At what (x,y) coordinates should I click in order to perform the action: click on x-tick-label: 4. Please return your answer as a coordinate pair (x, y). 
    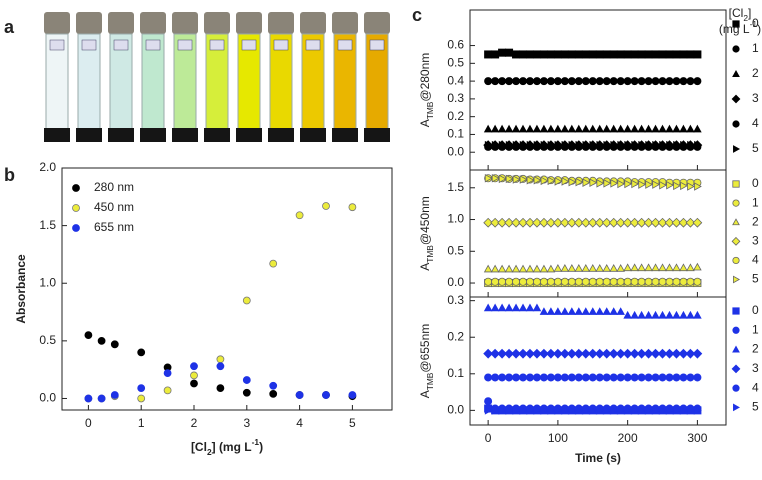
    Looking at the image, I should click on (299, 423).